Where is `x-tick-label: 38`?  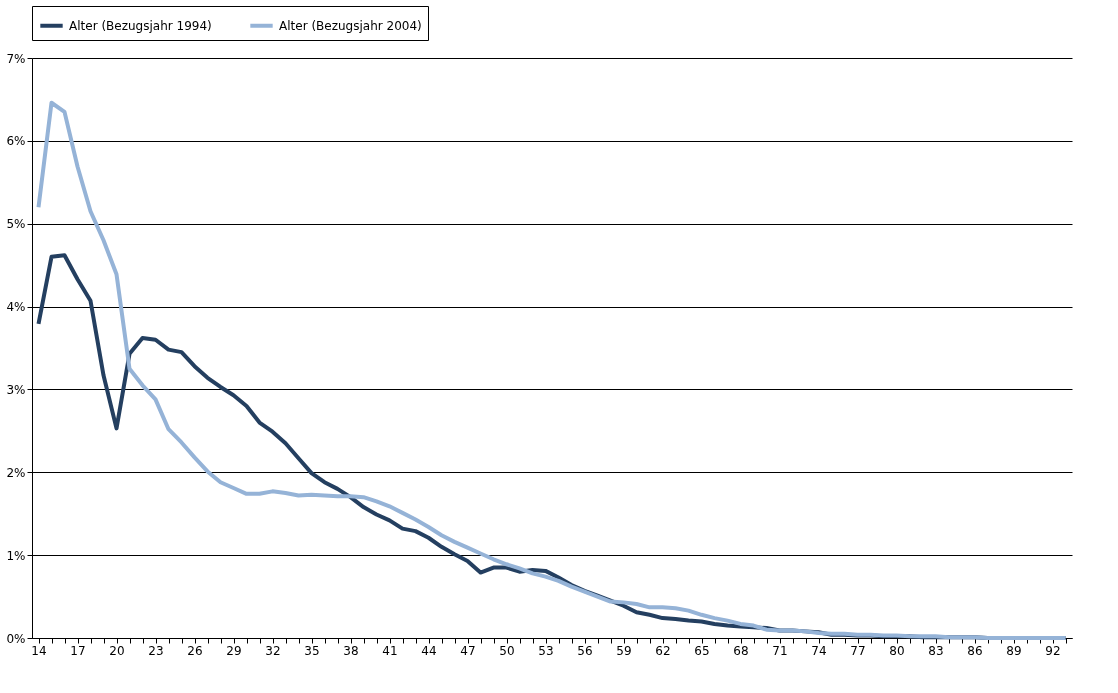 x-tick-label: 38 is located at coordinates (351, 650).